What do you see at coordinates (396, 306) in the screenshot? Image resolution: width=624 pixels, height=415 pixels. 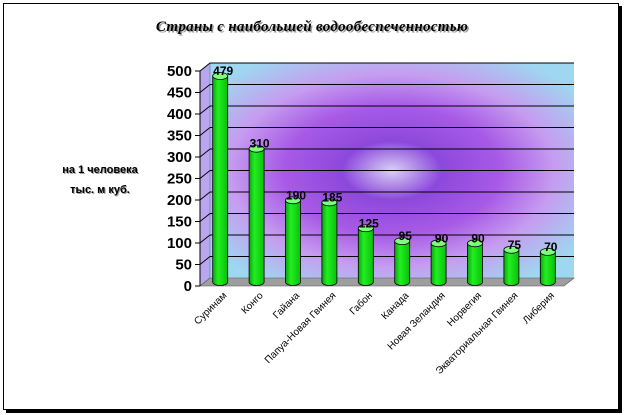 I see `category-label: Канада` at bounding box center [396, 306].